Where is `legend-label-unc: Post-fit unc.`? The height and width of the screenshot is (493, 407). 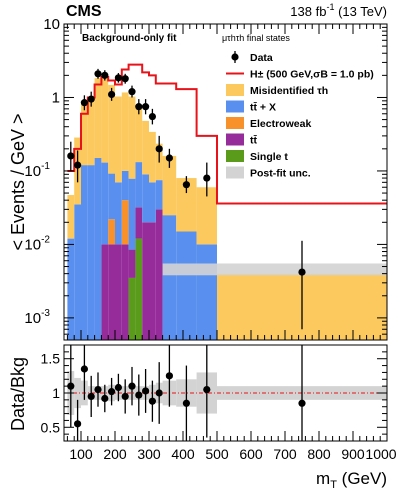 legend-label-unc: Post-fit unc. is located at coordinates (280, 174).